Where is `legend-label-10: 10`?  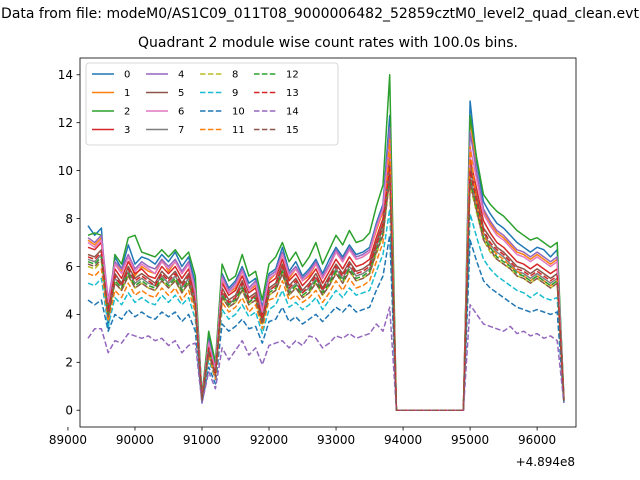 legend-label-10: 10 is located at coordinates (238, 112).